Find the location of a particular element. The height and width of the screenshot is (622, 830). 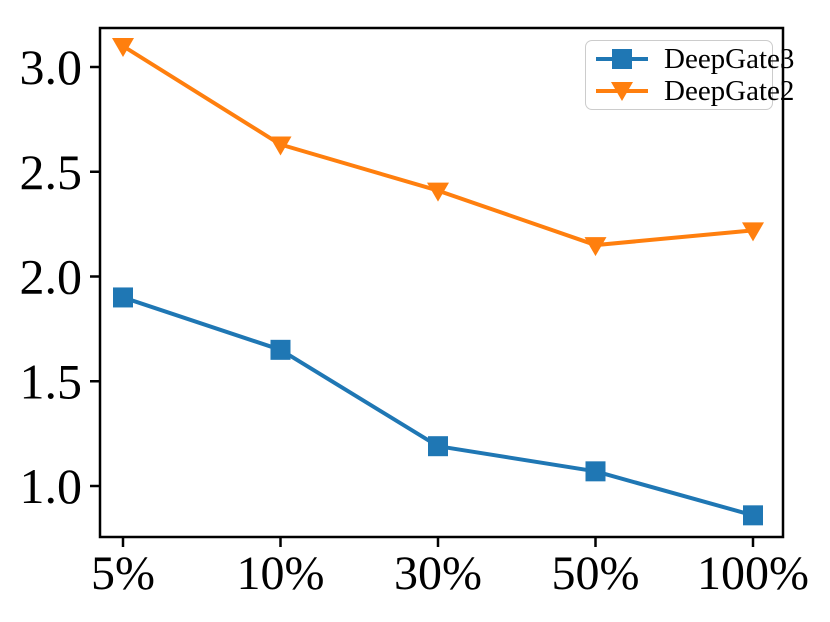

legend: DeepGate3 DeepGate2 is located at coordinates (689, 75).